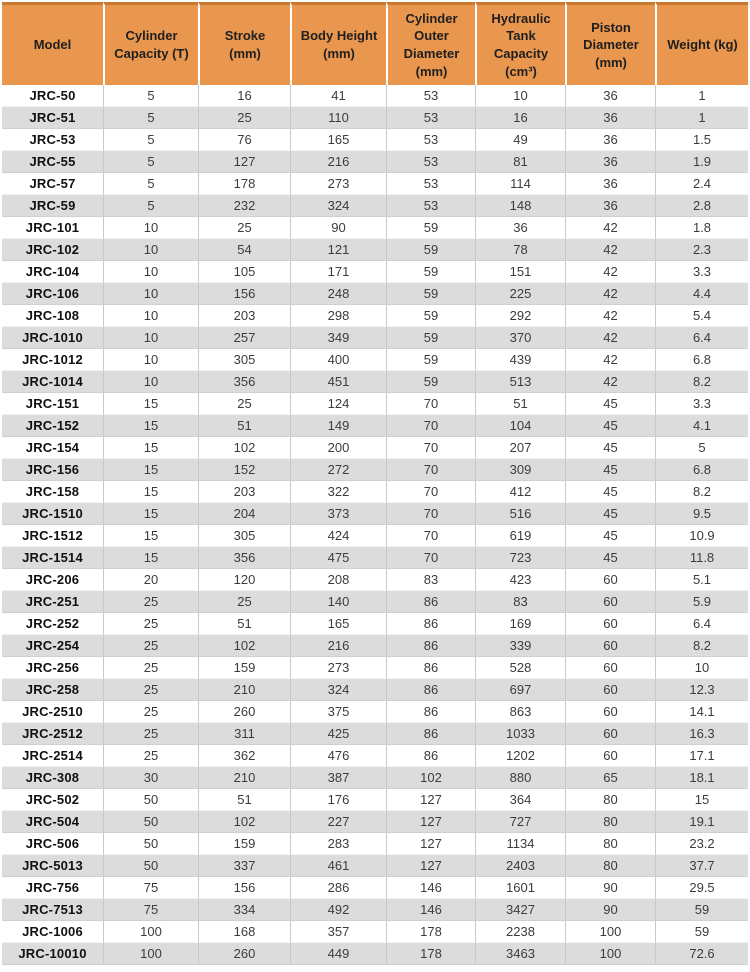 The image size is (750, 972). What do you see at coordinates (52, 888) in the screenshot?
I see `cell-model: JRC-756` at bounding box center [52, 888].